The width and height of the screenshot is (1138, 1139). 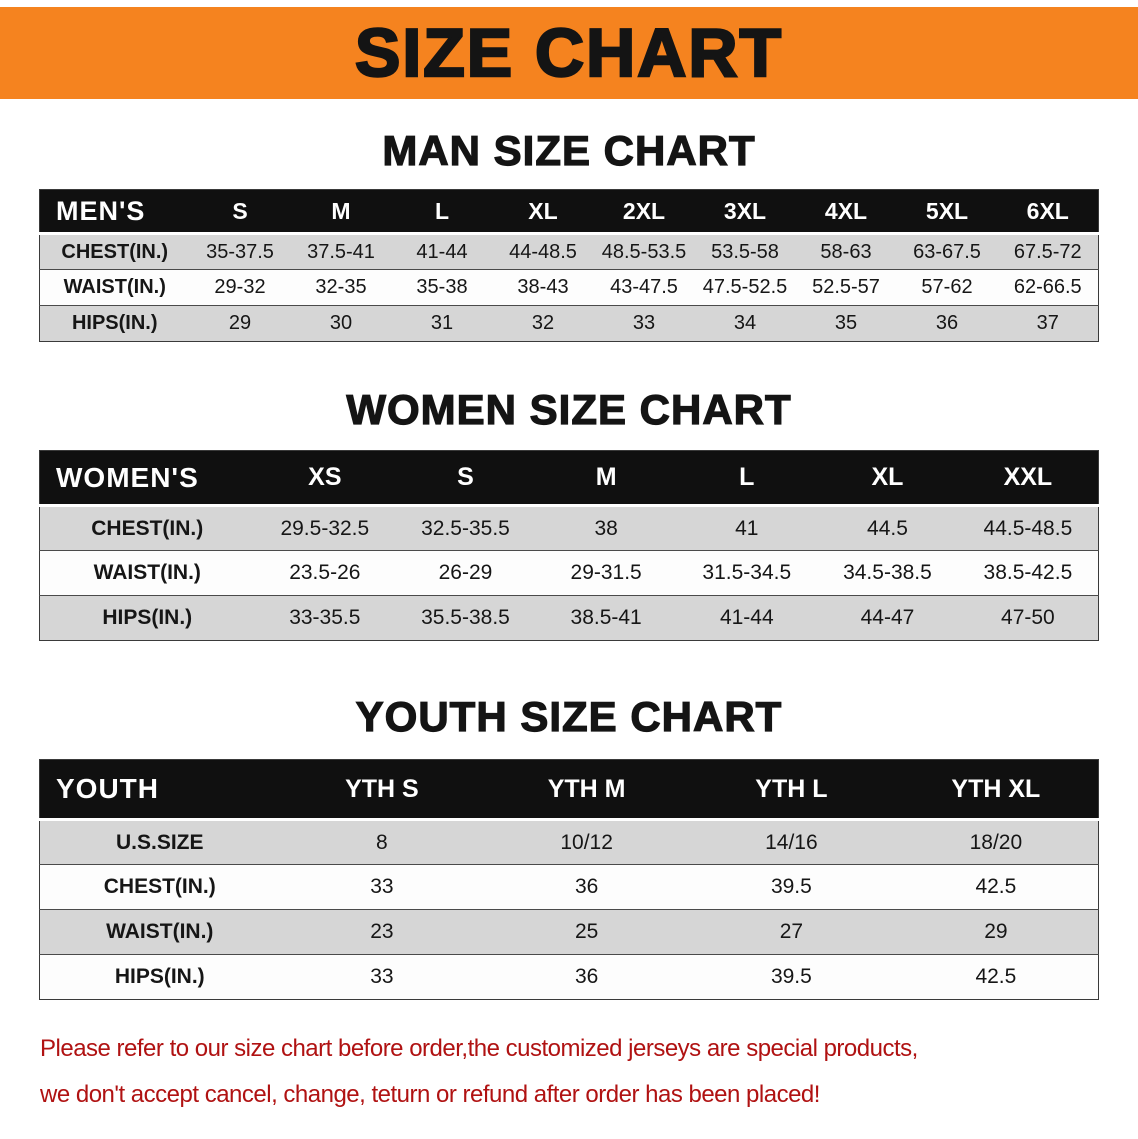 What do you see at coordinates (947, 212) in the screenshot?
I see `size-header-cell: 5XL` at bounding box center [947, 212].